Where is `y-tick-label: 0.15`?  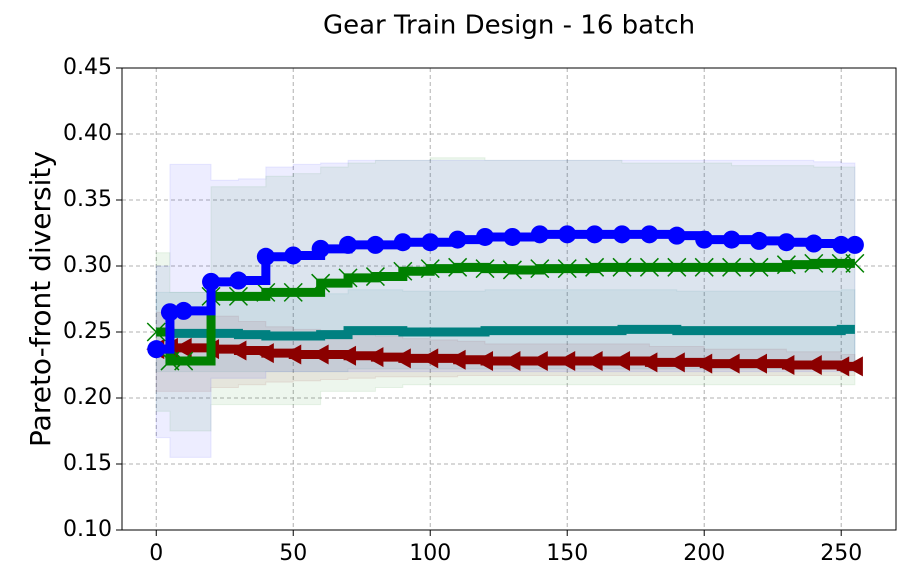
y-tick-label: 0.15 is located at coordinates (87, 463).